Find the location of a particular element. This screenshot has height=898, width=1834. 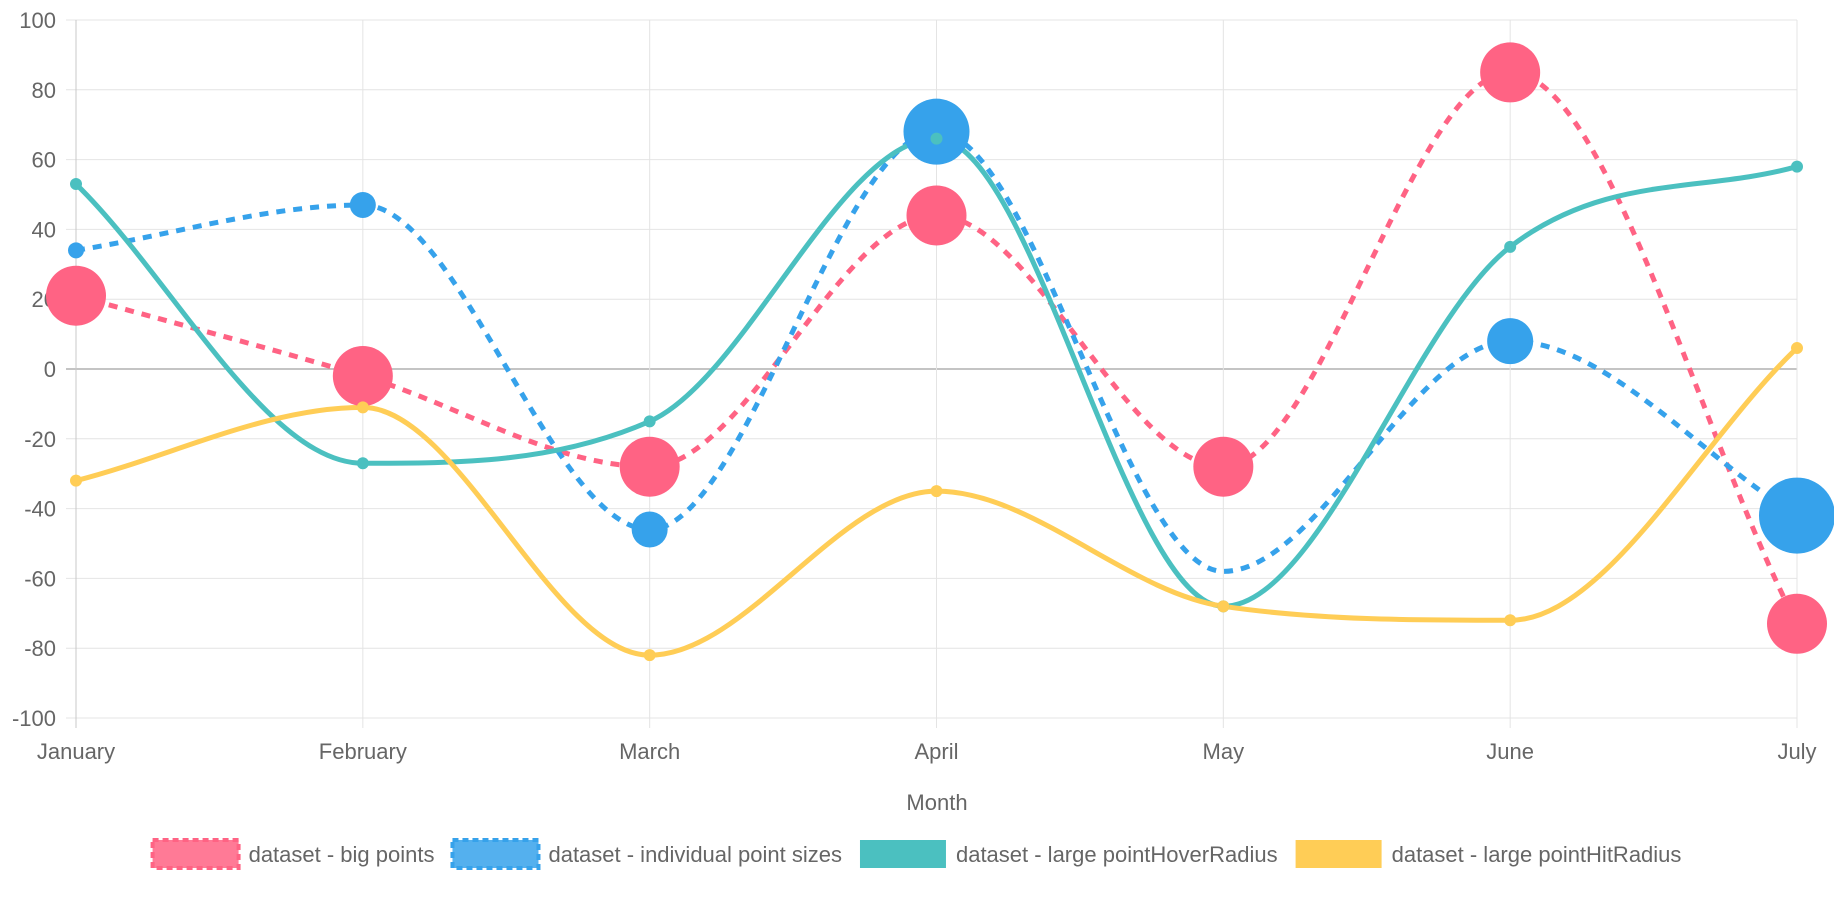

y-tick-label: -20 is located at coordinates (40, 439).